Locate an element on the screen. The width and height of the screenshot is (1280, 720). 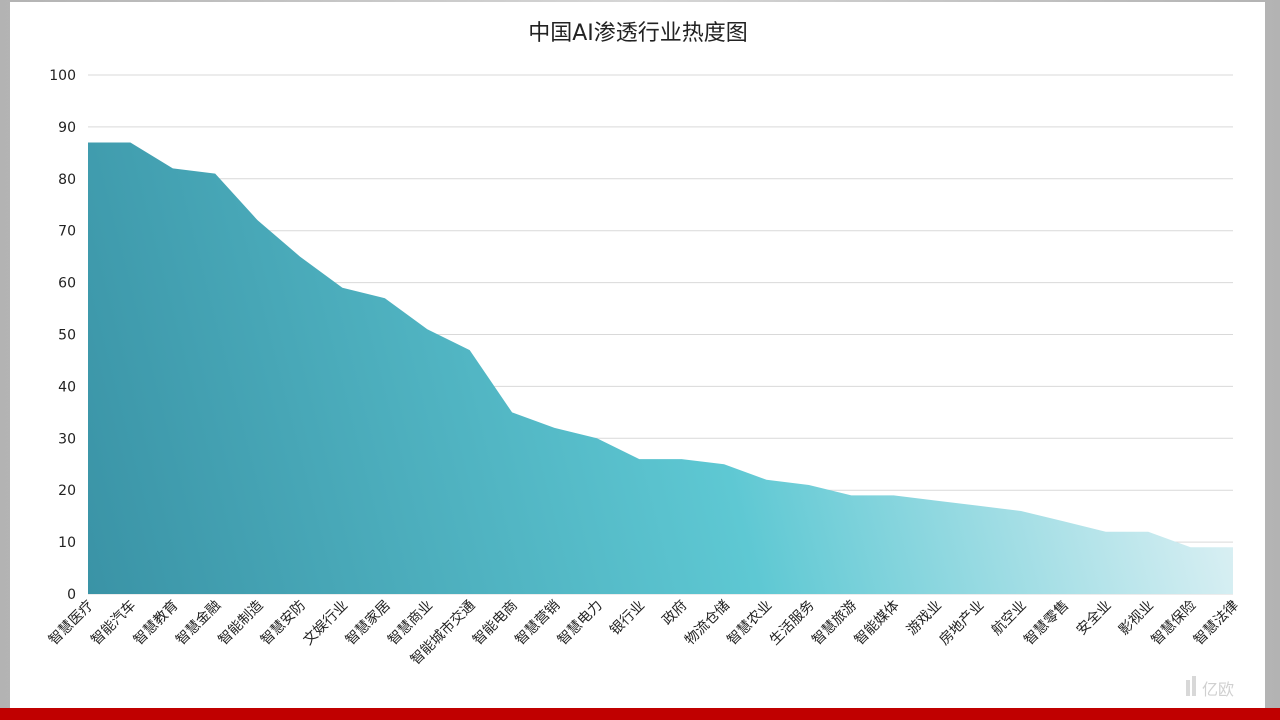
x-tick-label: 智慧营销 is located at coordinates (537, 623).